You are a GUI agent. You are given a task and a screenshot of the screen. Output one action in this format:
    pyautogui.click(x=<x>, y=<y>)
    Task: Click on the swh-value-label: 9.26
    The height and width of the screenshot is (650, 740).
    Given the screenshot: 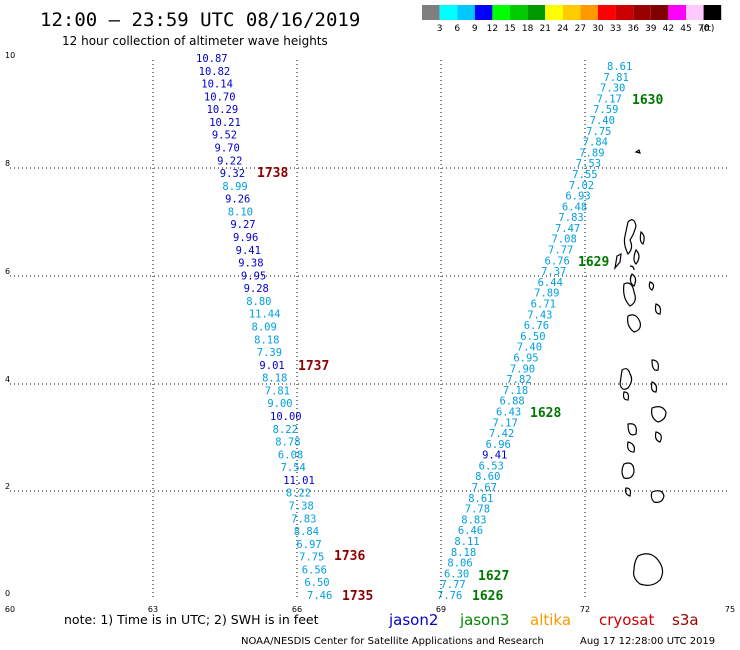 What is the action you would take?
    pyautogui.click(x=237, y=200)
    